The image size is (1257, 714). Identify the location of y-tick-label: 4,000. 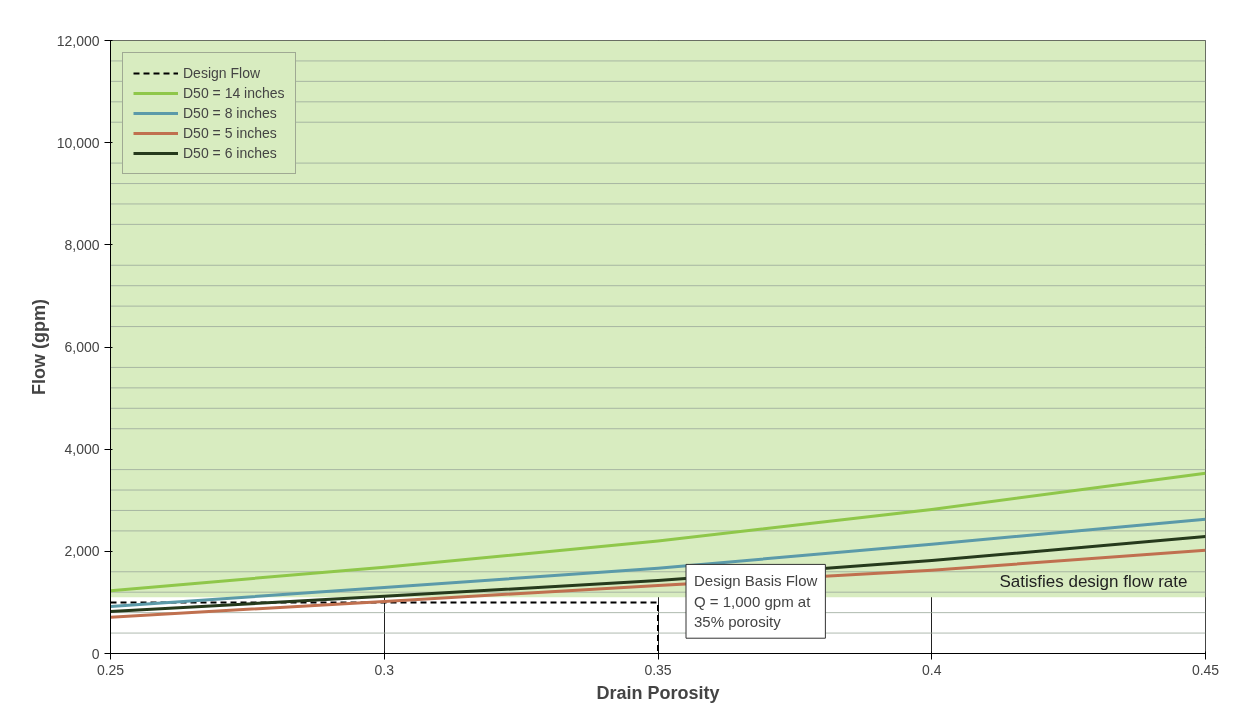
(82, 449).